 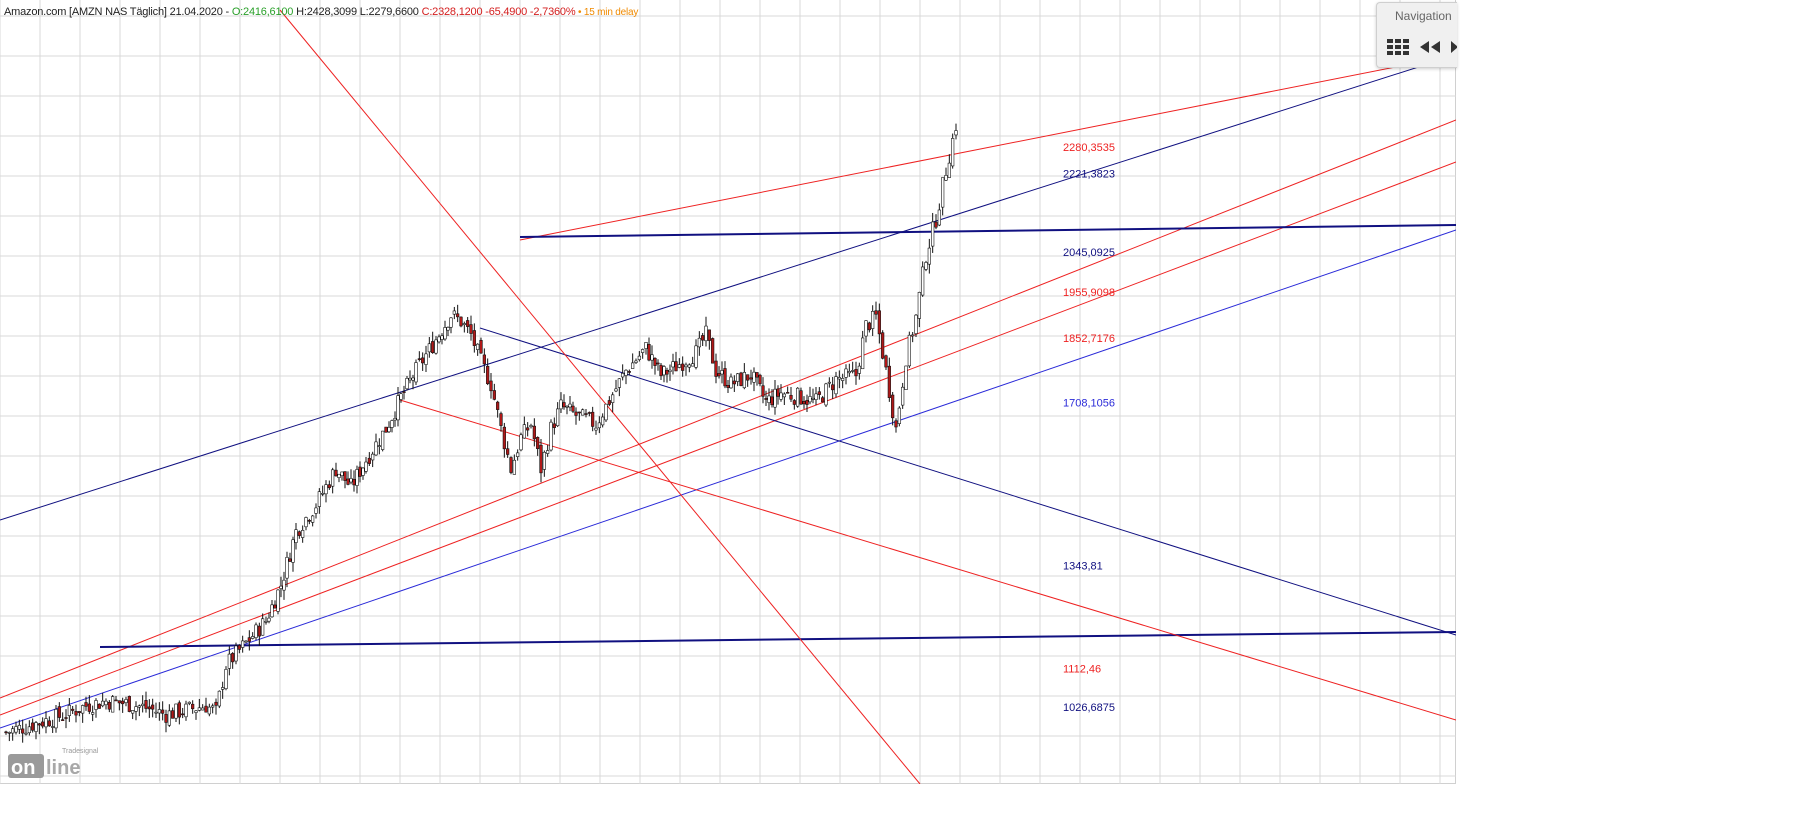 I want to click on grid-icon, so click(x=1398, y=47).